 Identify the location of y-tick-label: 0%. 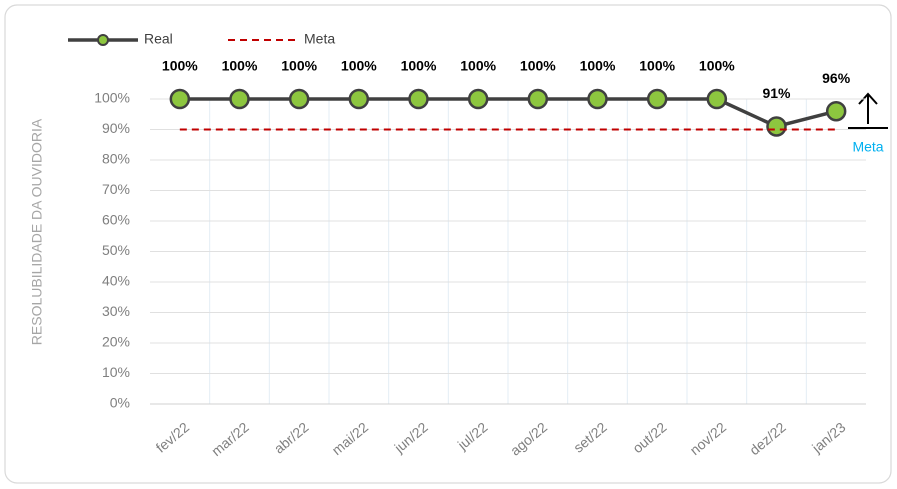
(120, 403).